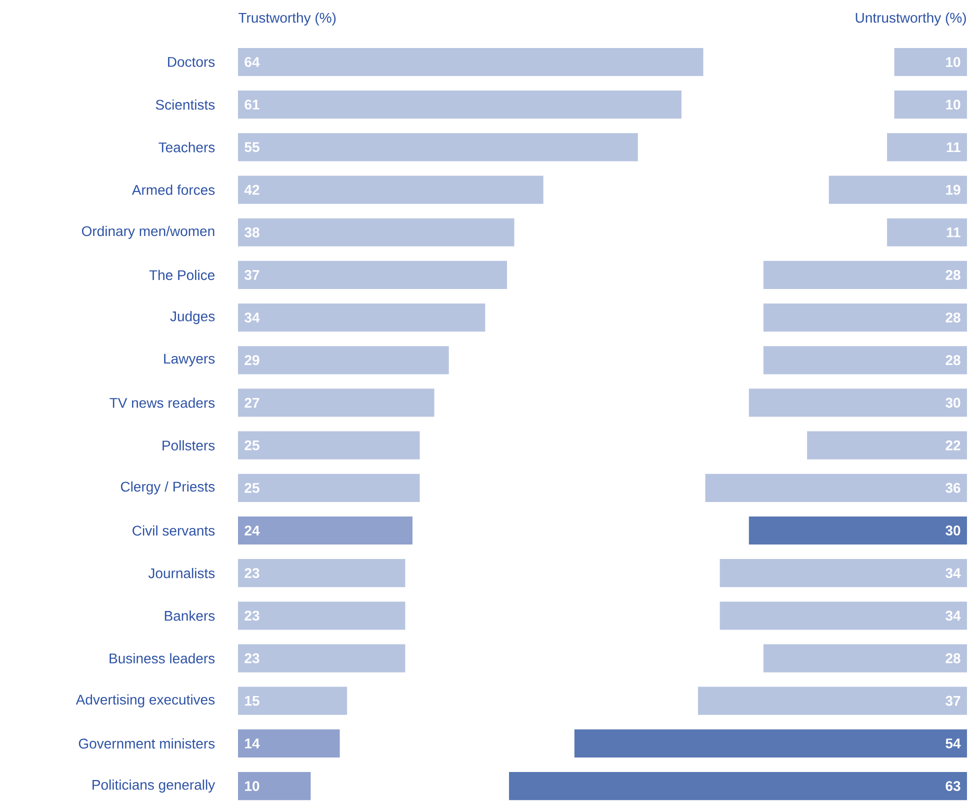  I want to click on y-tick-label: Advertising executives, so click(145, 701).